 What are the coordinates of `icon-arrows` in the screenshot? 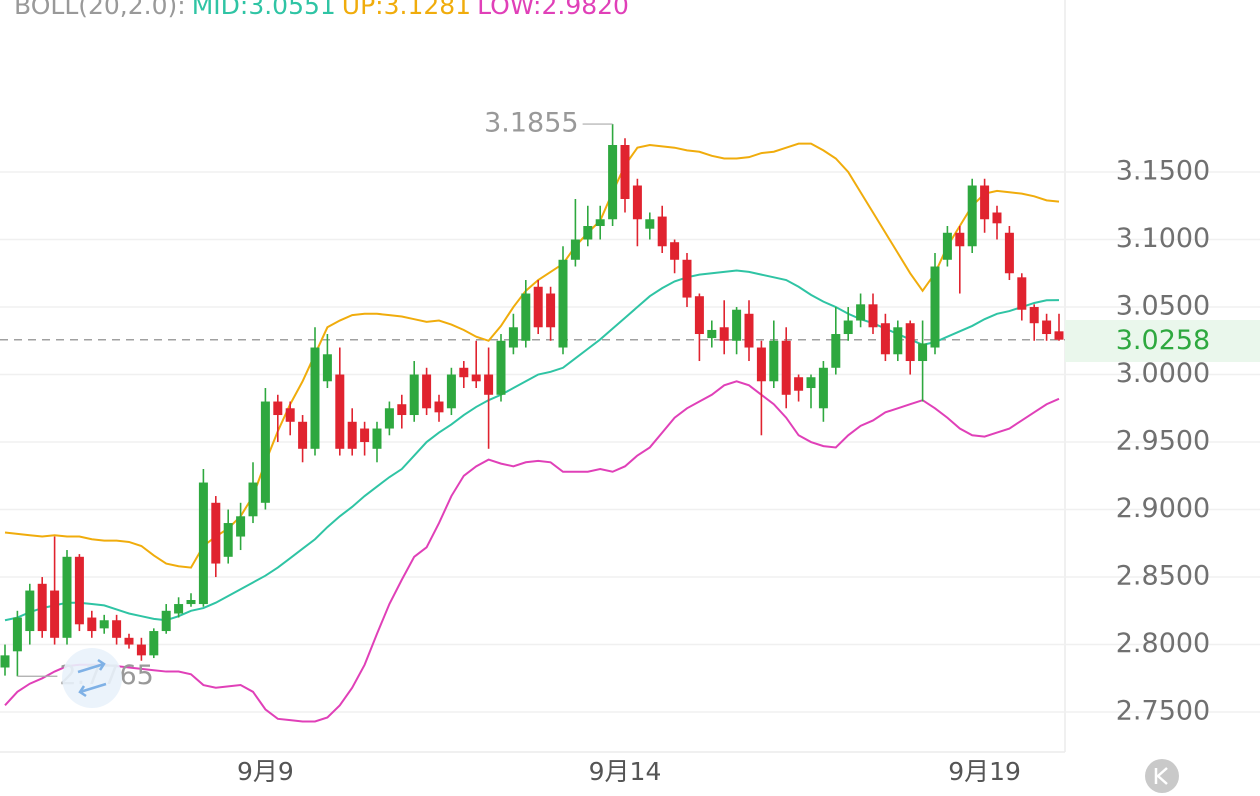 It's located at (92, 678).